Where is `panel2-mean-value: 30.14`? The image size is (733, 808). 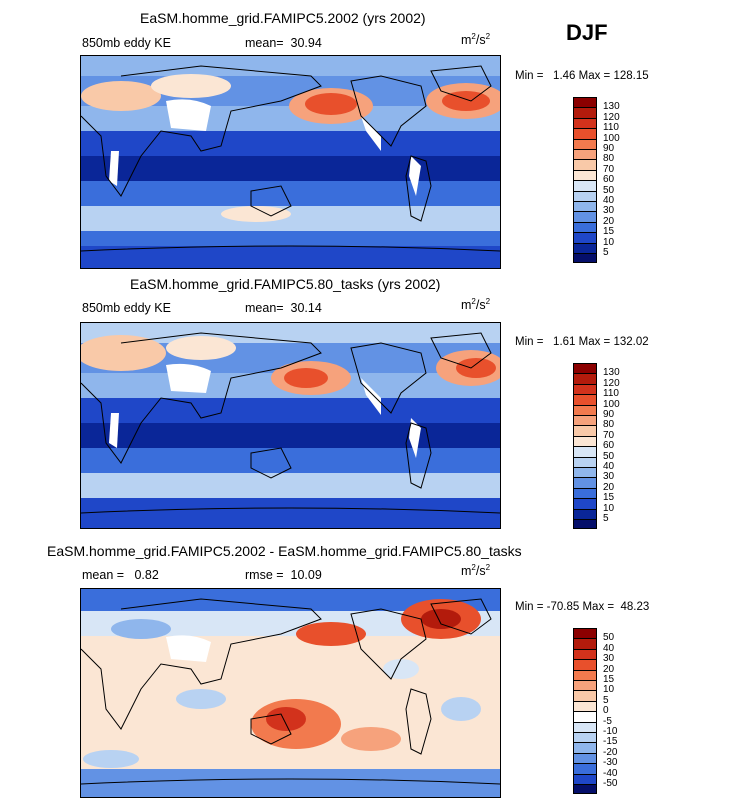 panel2-mean-value: 30.14 is located at coordinates (306, 308).